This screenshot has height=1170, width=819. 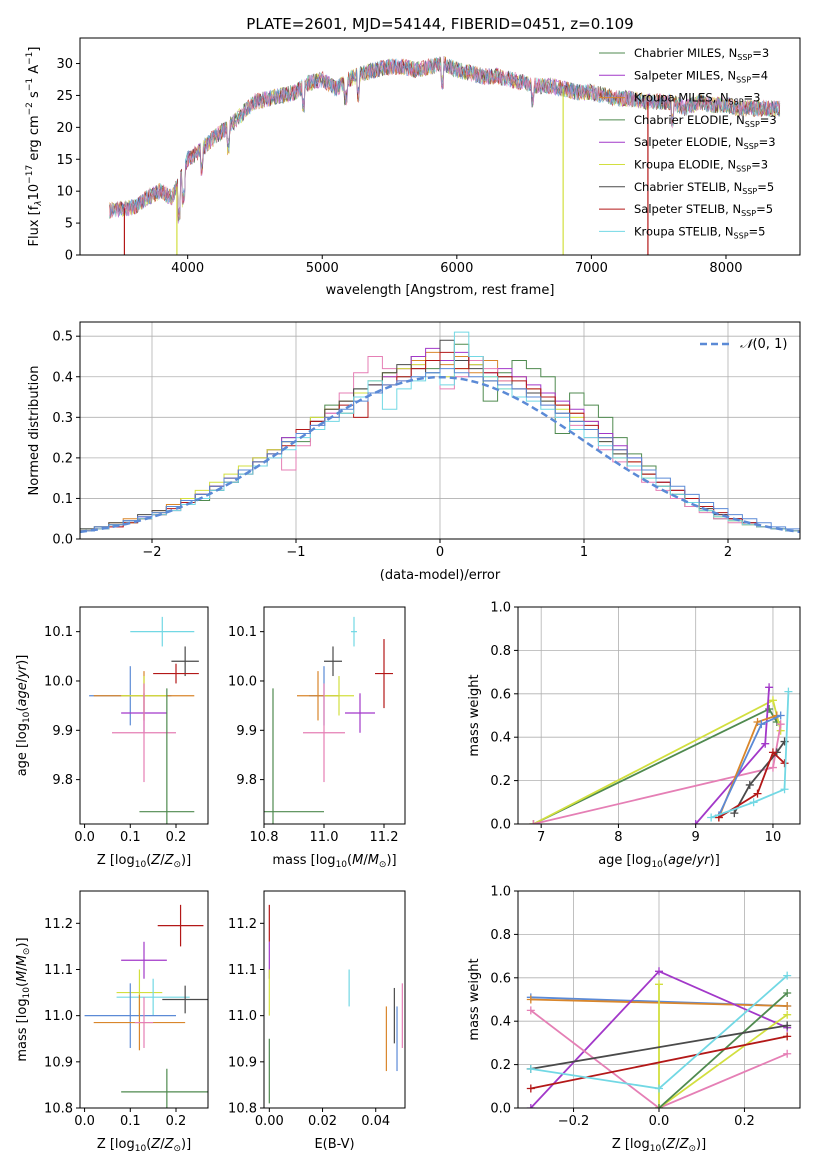 What do you see at coordinates (743, 344) in the screenshot?
I see `residuals-legend: 𝒩(0, 1)` at bounding box center [743, 344].